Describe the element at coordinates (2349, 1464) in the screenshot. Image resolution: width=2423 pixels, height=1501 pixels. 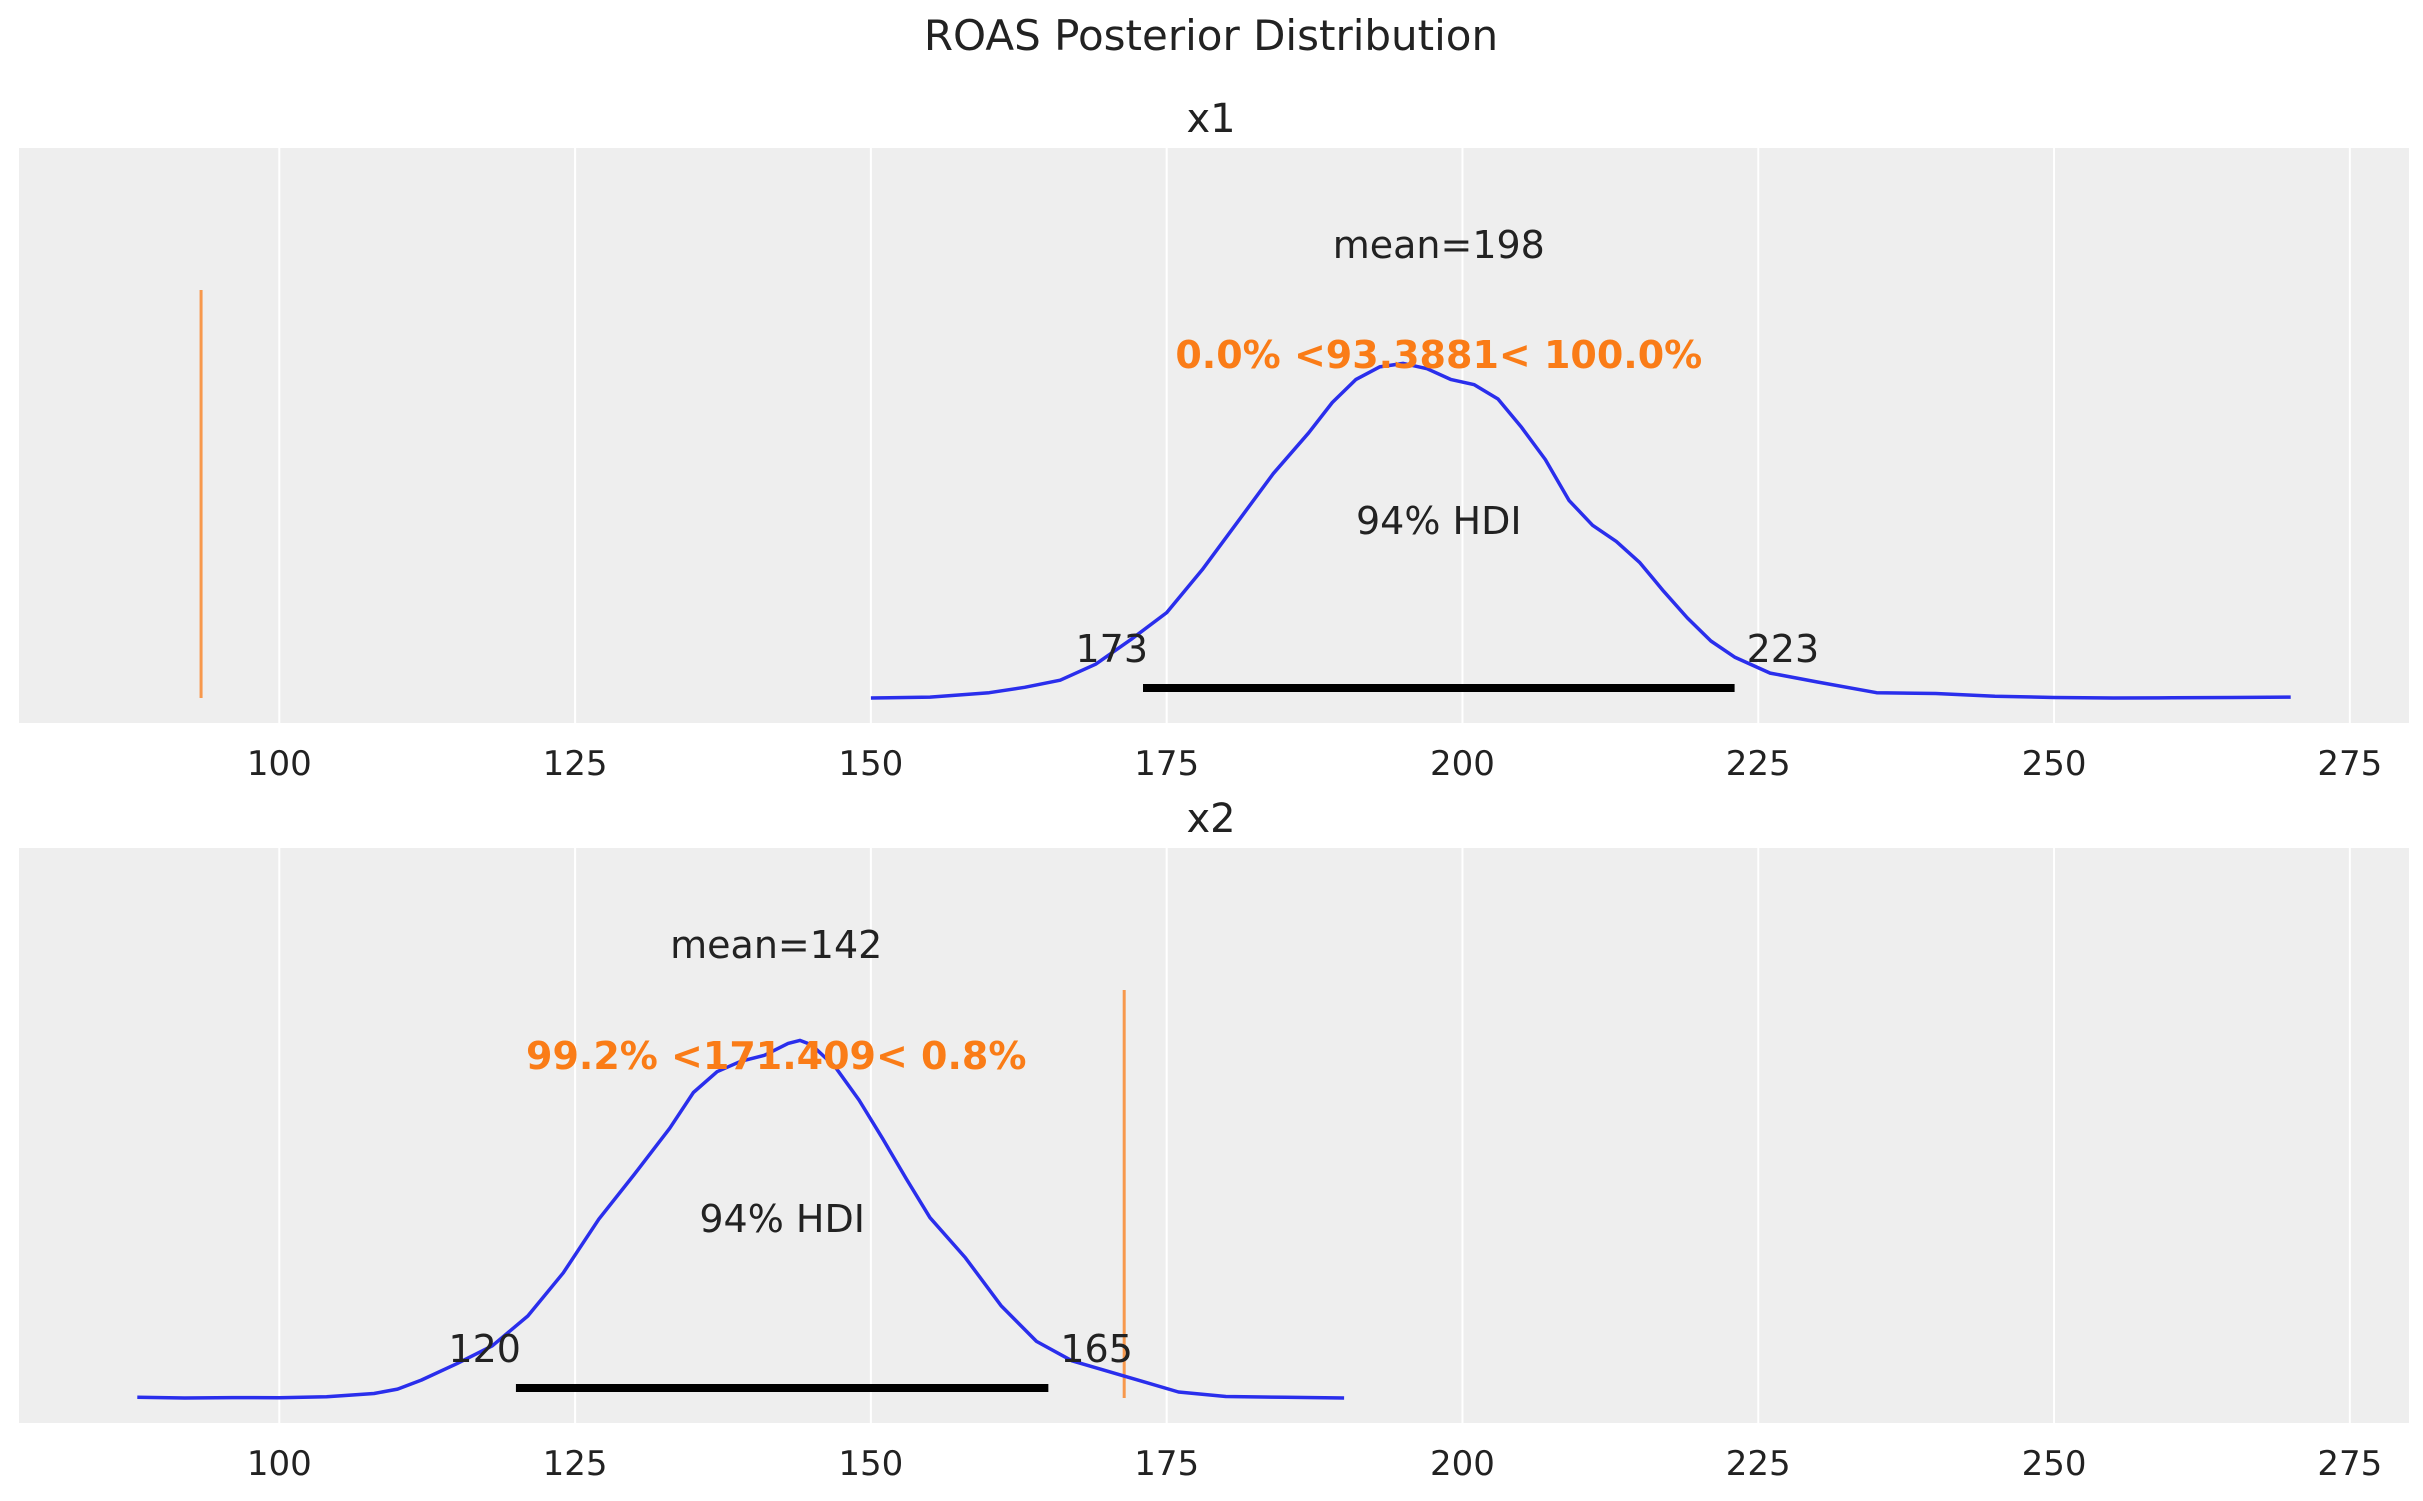
I see `x-tick-label-x2-275: 275` at that location.